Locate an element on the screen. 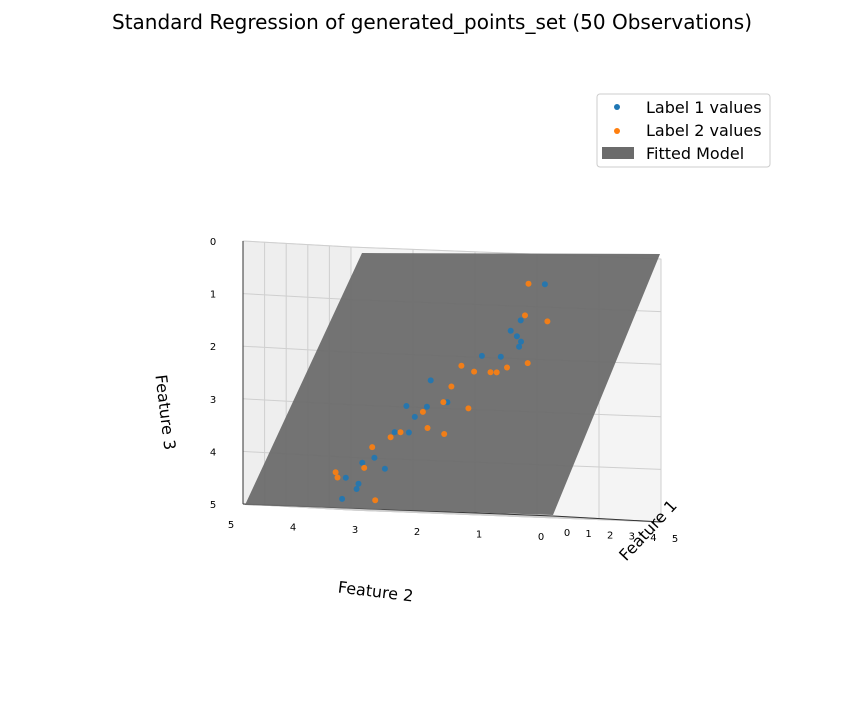  y-tick-label: 5 is located at coordinates (231, 525).